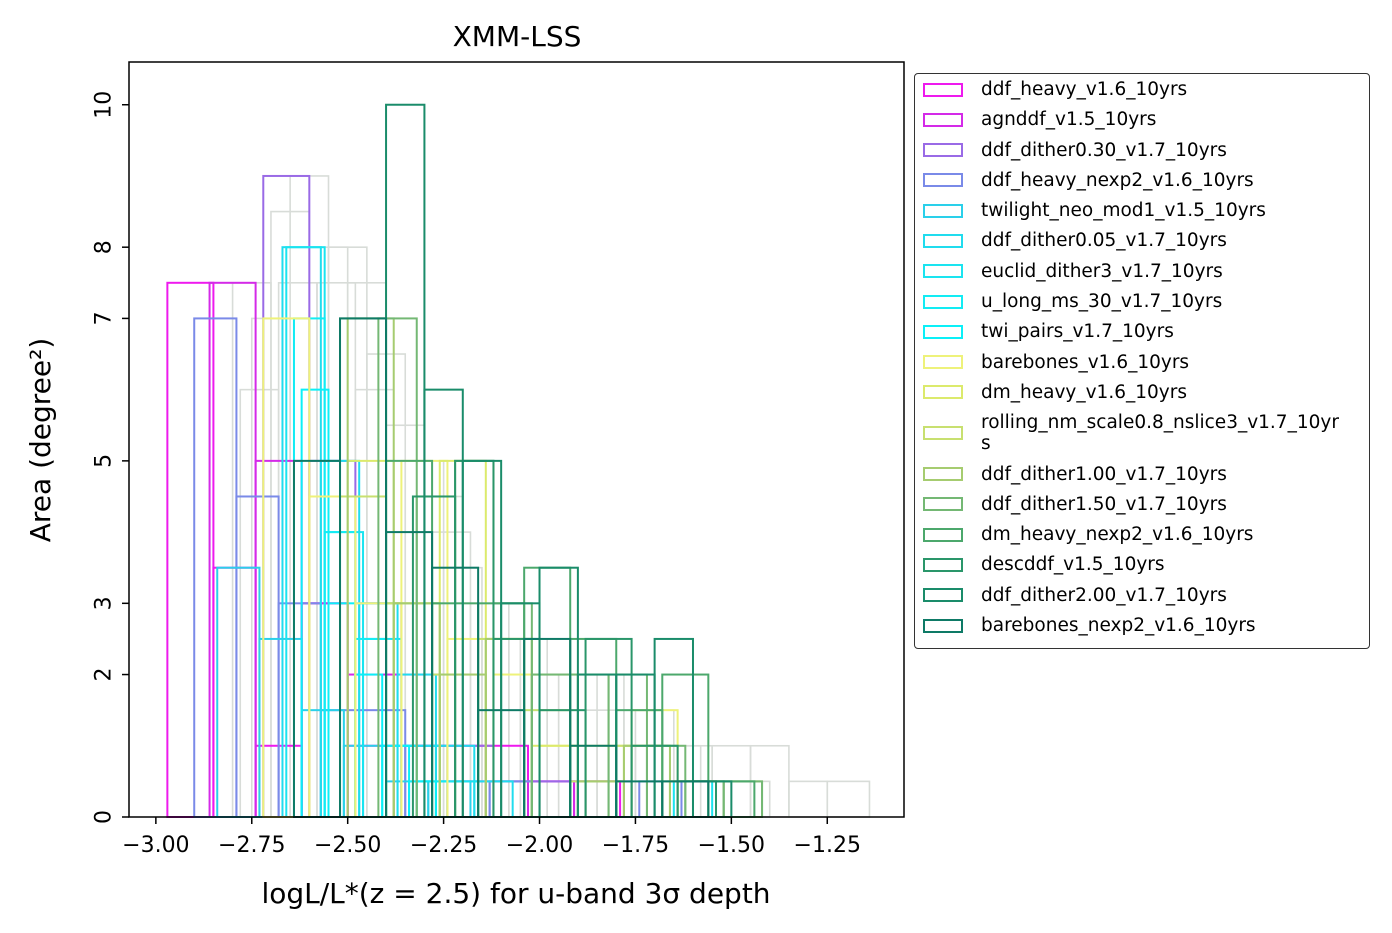 The width and height of the screenshot is (1392, 933). I want to click on y-tick-label: 3, so click(104, 603).